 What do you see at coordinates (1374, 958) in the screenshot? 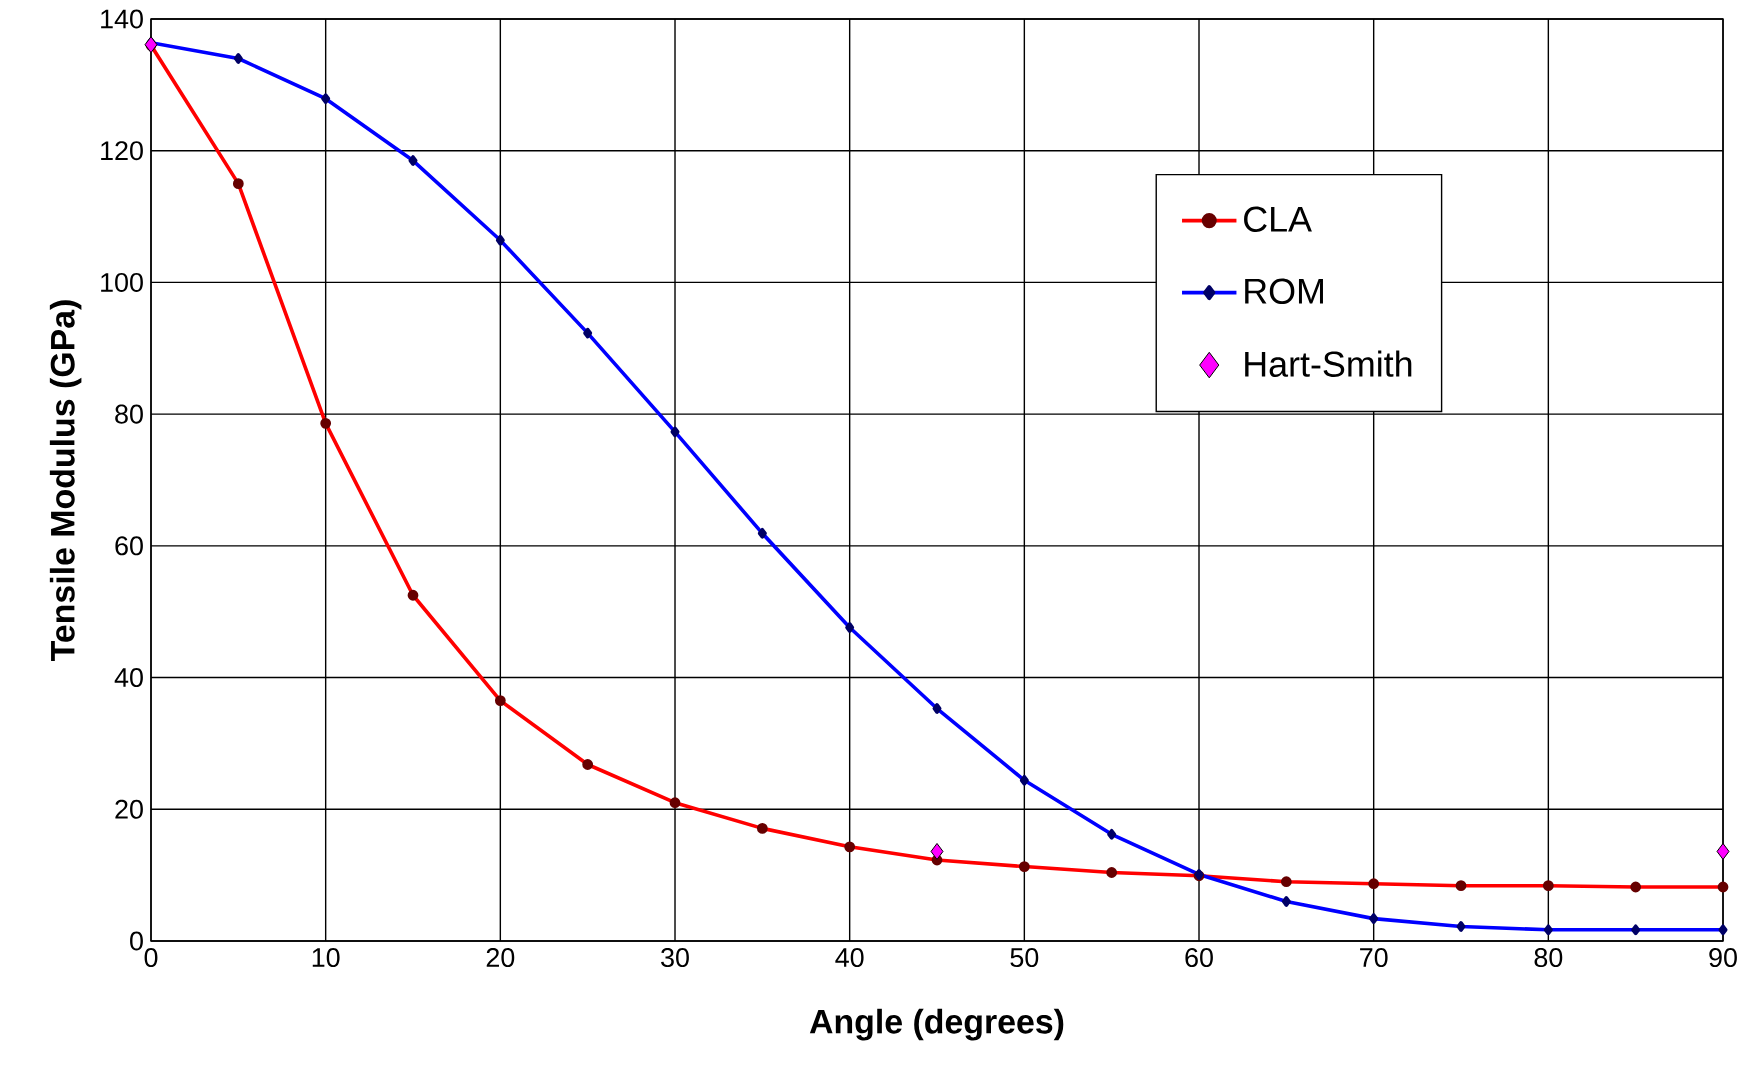
I see `x-tick-label: 70` at bounding box center [1374, 958].